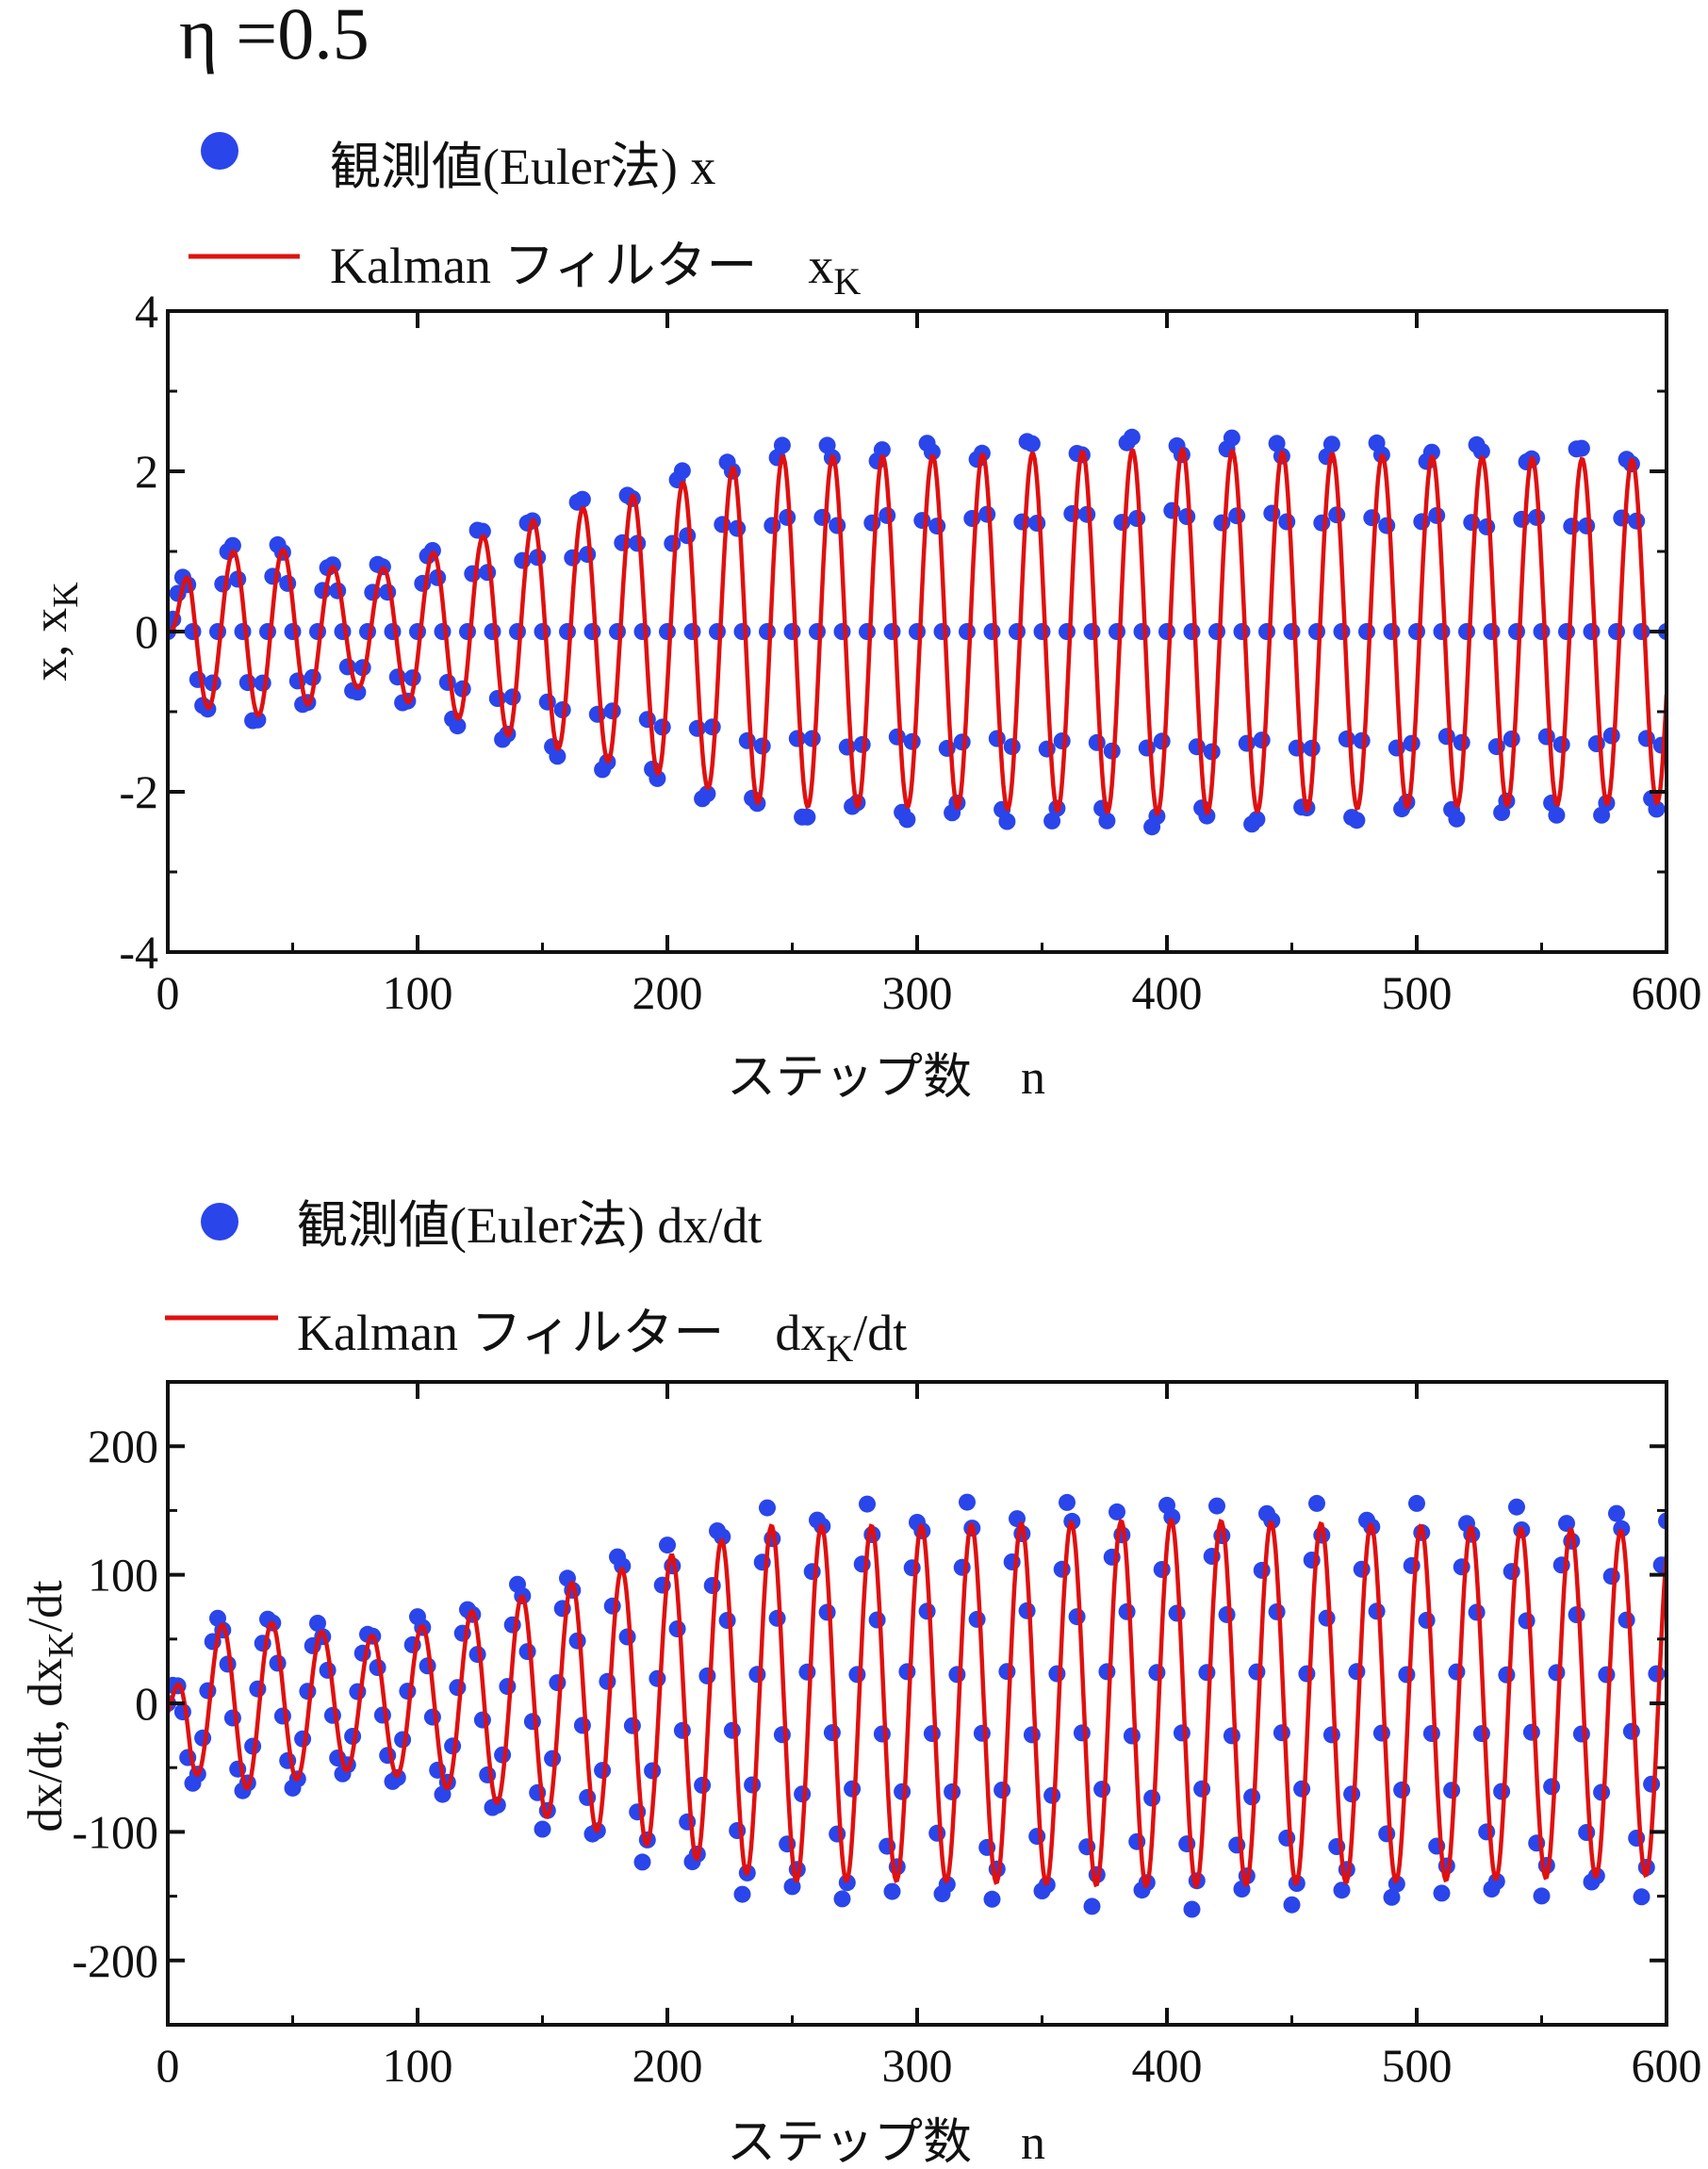 The image size is (1708, 2169). Describe the element at coordinates (220, 1222) in the screenshot. I see `legend-observed-marker` at that location.